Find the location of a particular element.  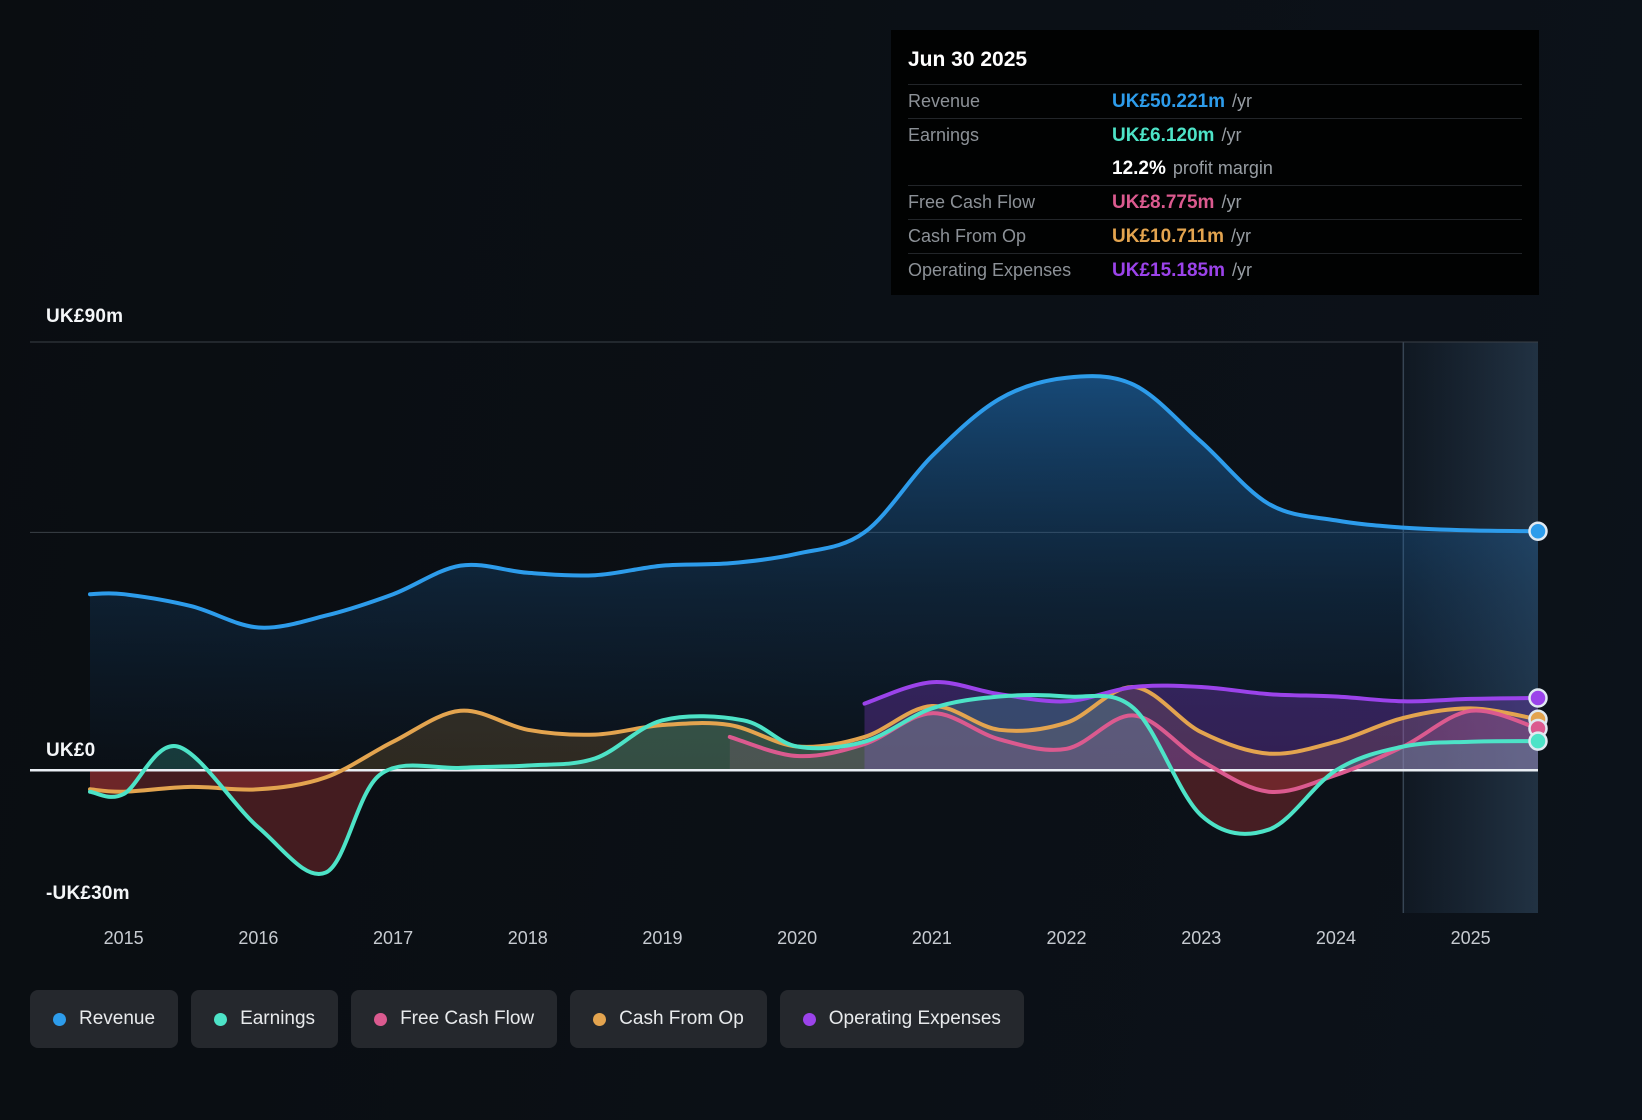

tooltip-row-profit-margin: 12.2% profit margin is located at coordinates (1215, 168).